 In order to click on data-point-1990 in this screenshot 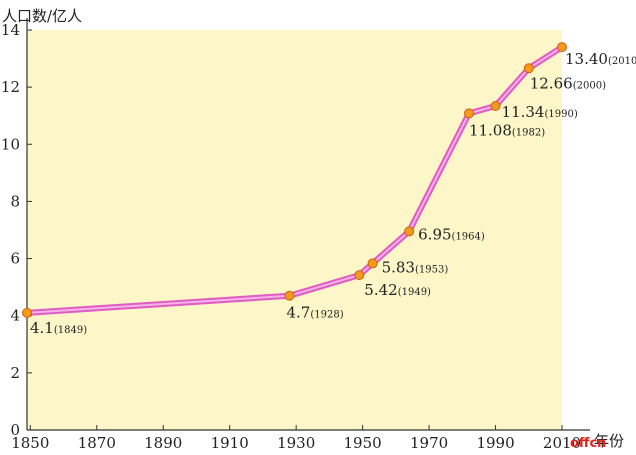, I will do `click(495, 106)`.